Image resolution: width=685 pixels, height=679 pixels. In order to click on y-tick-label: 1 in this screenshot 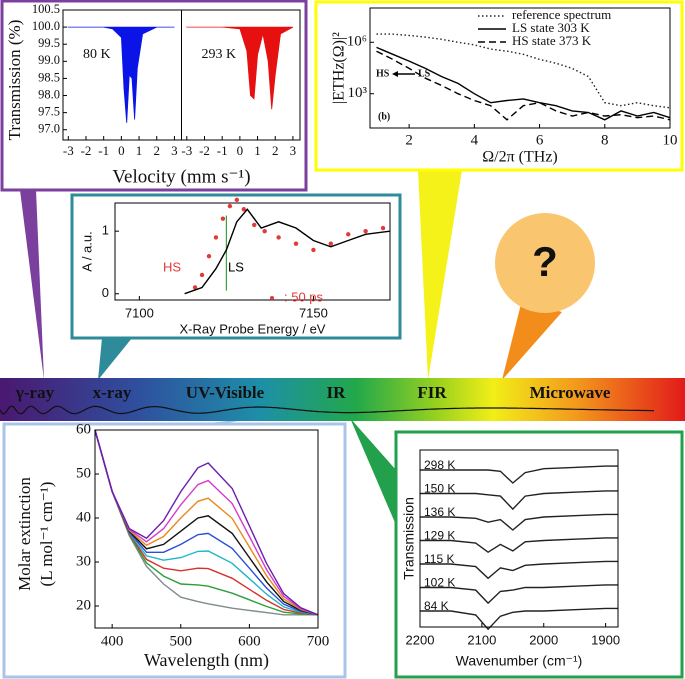, I will do `click(105, 230)`.